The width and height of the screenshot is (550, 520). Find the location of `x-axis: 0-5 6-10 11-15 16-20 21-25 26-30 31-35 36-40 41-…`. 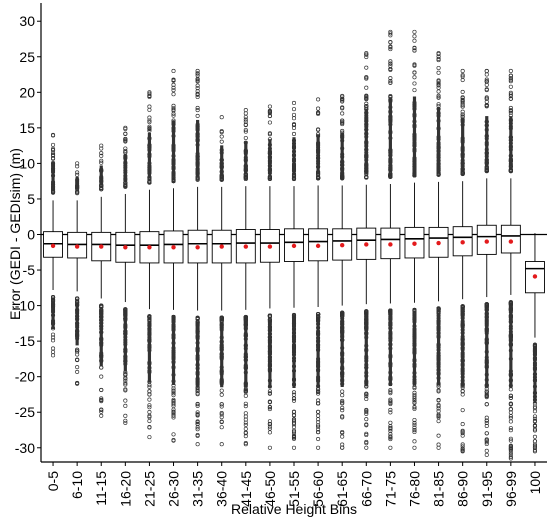

x-axis: 0-5 6-10 11-15 16-20 21-25 26-30 31-35 36-40 41-… is located at coordinates (294, 484).